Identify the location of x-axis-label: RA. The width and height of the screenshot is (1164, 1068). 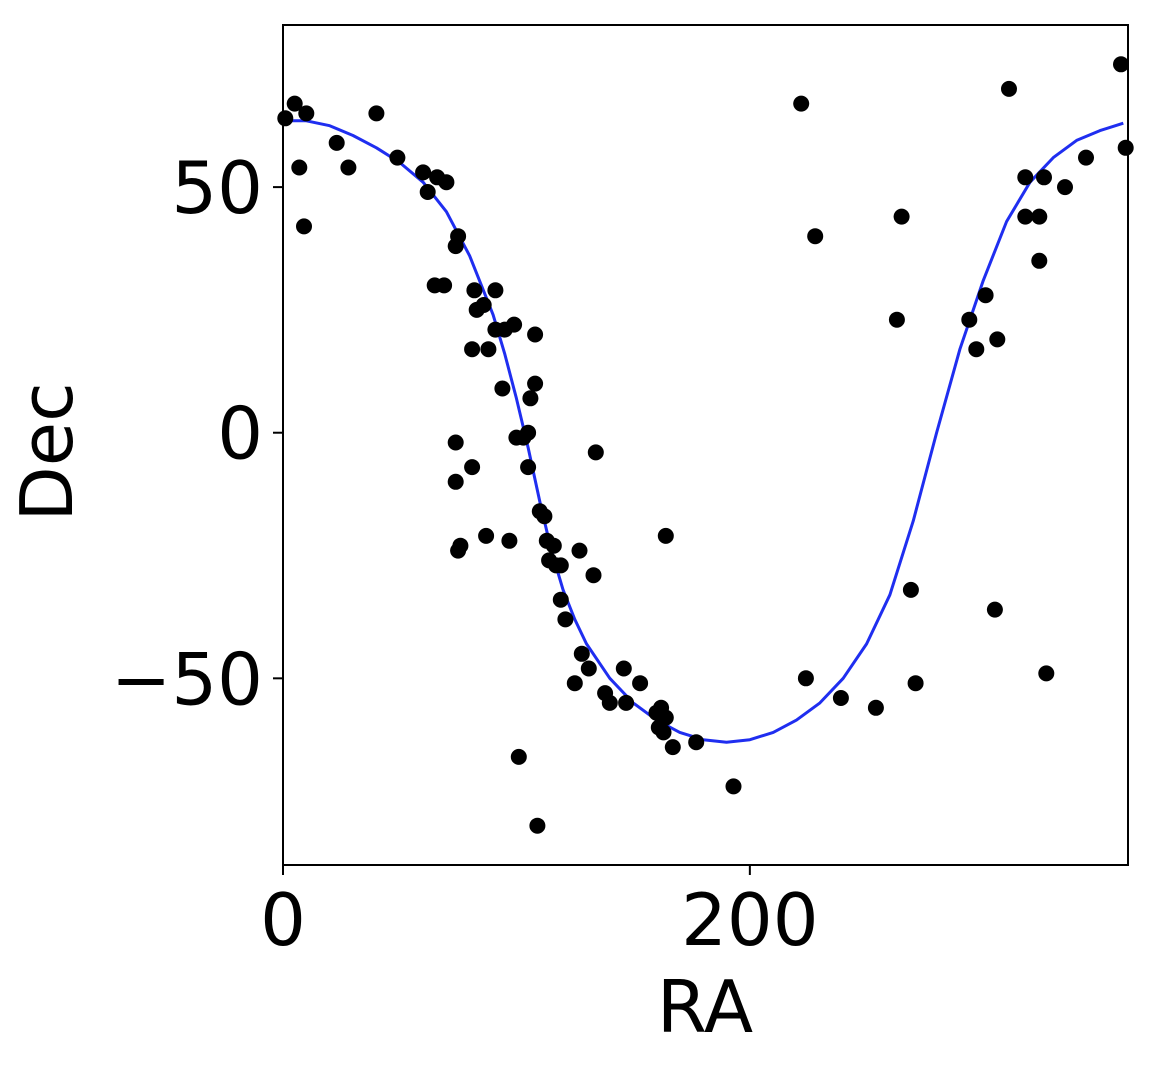
(705, 1007).